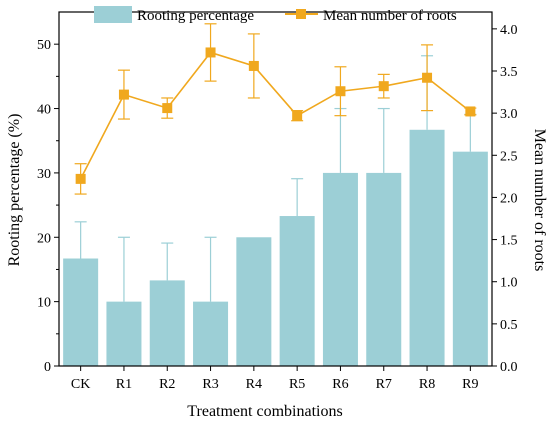  Describe the element at coordinates (253, 65) in the screenshot. I see `line-point-R4` at that location.